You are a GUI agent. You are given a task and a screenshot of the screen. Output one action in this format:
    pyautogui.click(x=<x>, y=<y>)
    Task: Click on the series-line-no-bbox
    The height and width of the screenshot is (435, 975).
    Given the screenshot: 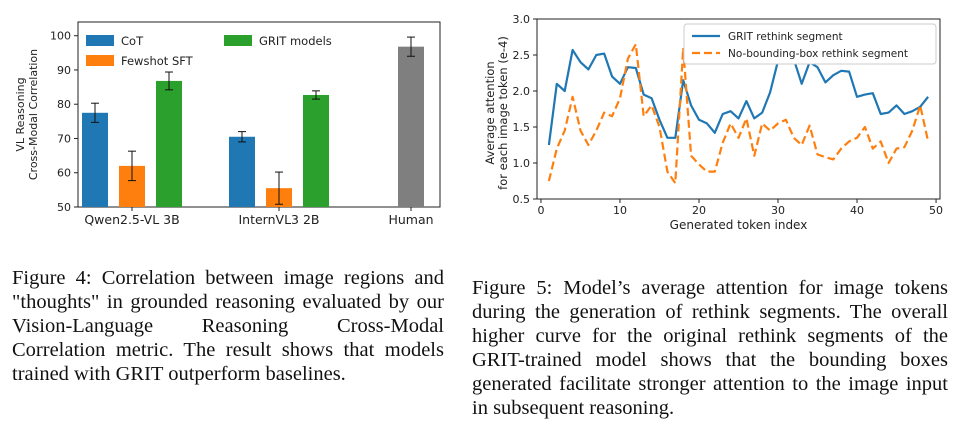 What is the action you would take?
    pyautogui.click(x=738, y=114)
    